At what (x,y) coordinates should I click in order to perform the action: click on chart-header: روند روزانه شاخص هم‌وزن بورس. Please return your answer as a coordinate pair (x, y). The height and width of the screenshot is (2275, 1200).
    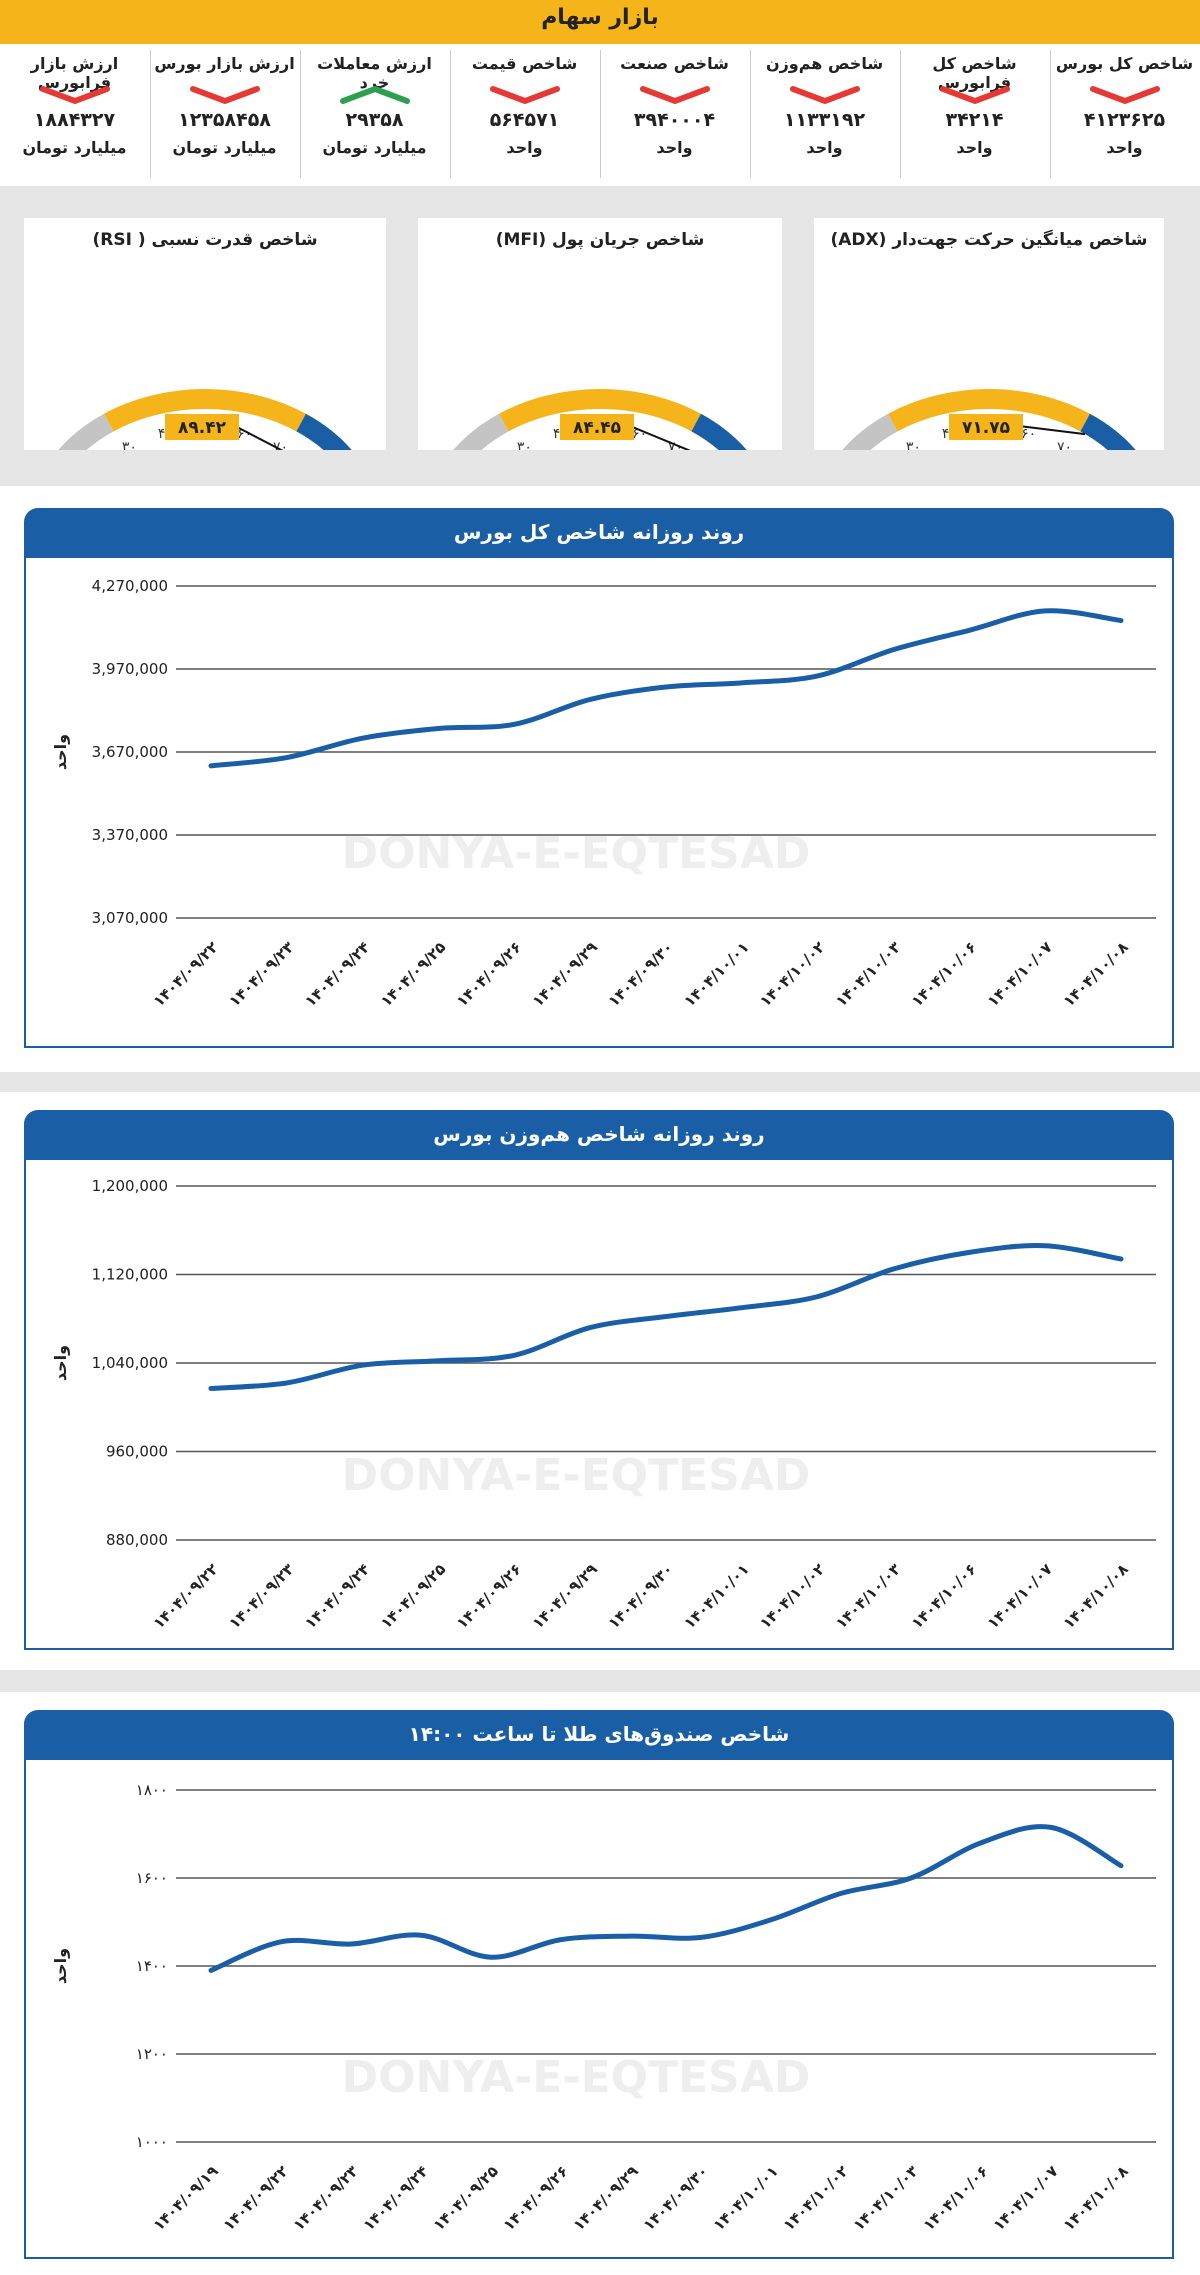
    Looking at the image, I should click on (599, 1135).